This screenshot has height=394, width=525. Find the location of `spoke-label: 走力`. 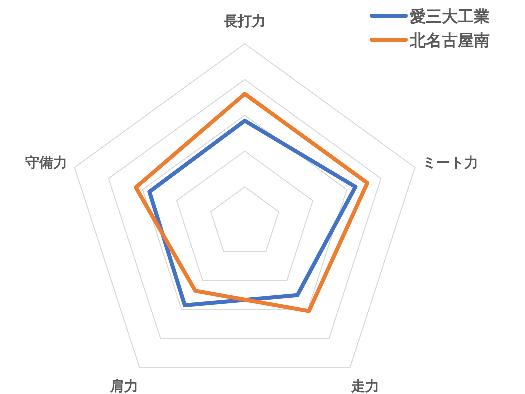

spoke-label: 走力 is located at coordinates (365, 386).